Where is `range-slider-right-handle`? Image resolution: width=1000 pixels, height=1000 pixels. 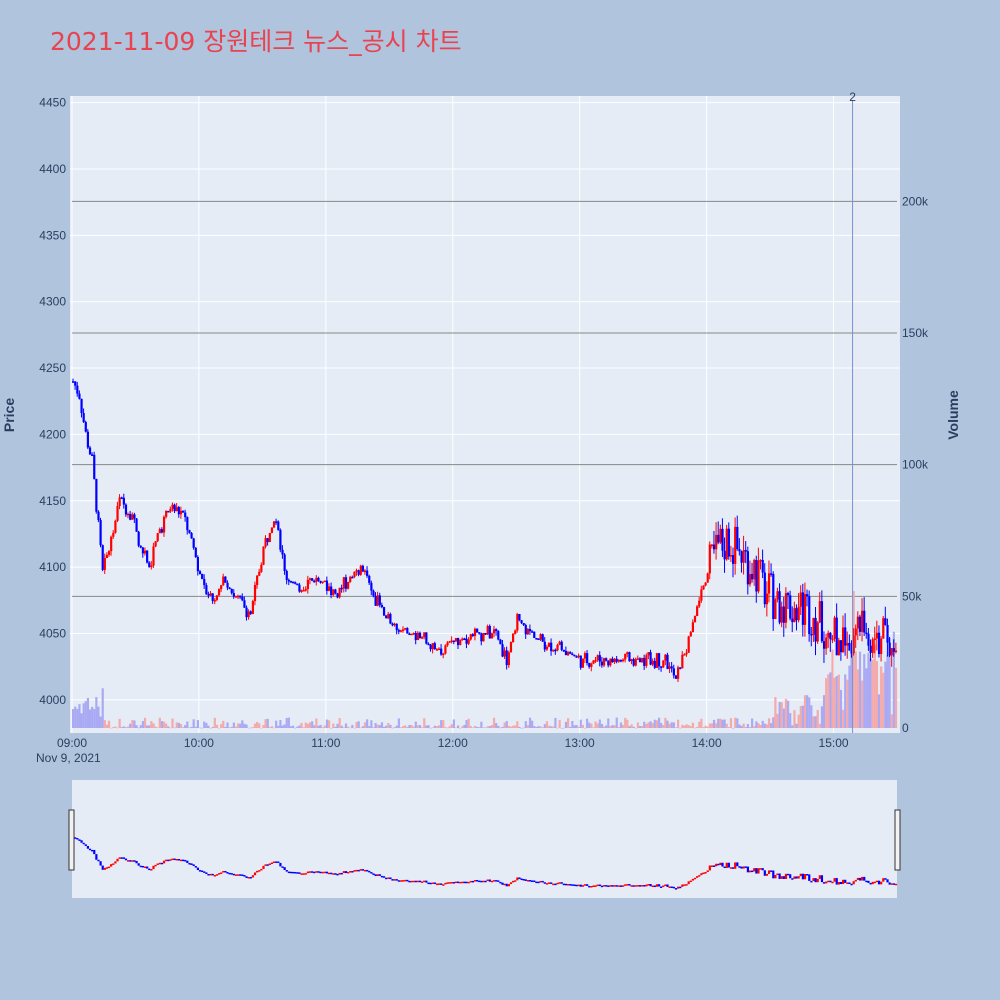 range-slider-right-handle is located at coordinates (897, 840).